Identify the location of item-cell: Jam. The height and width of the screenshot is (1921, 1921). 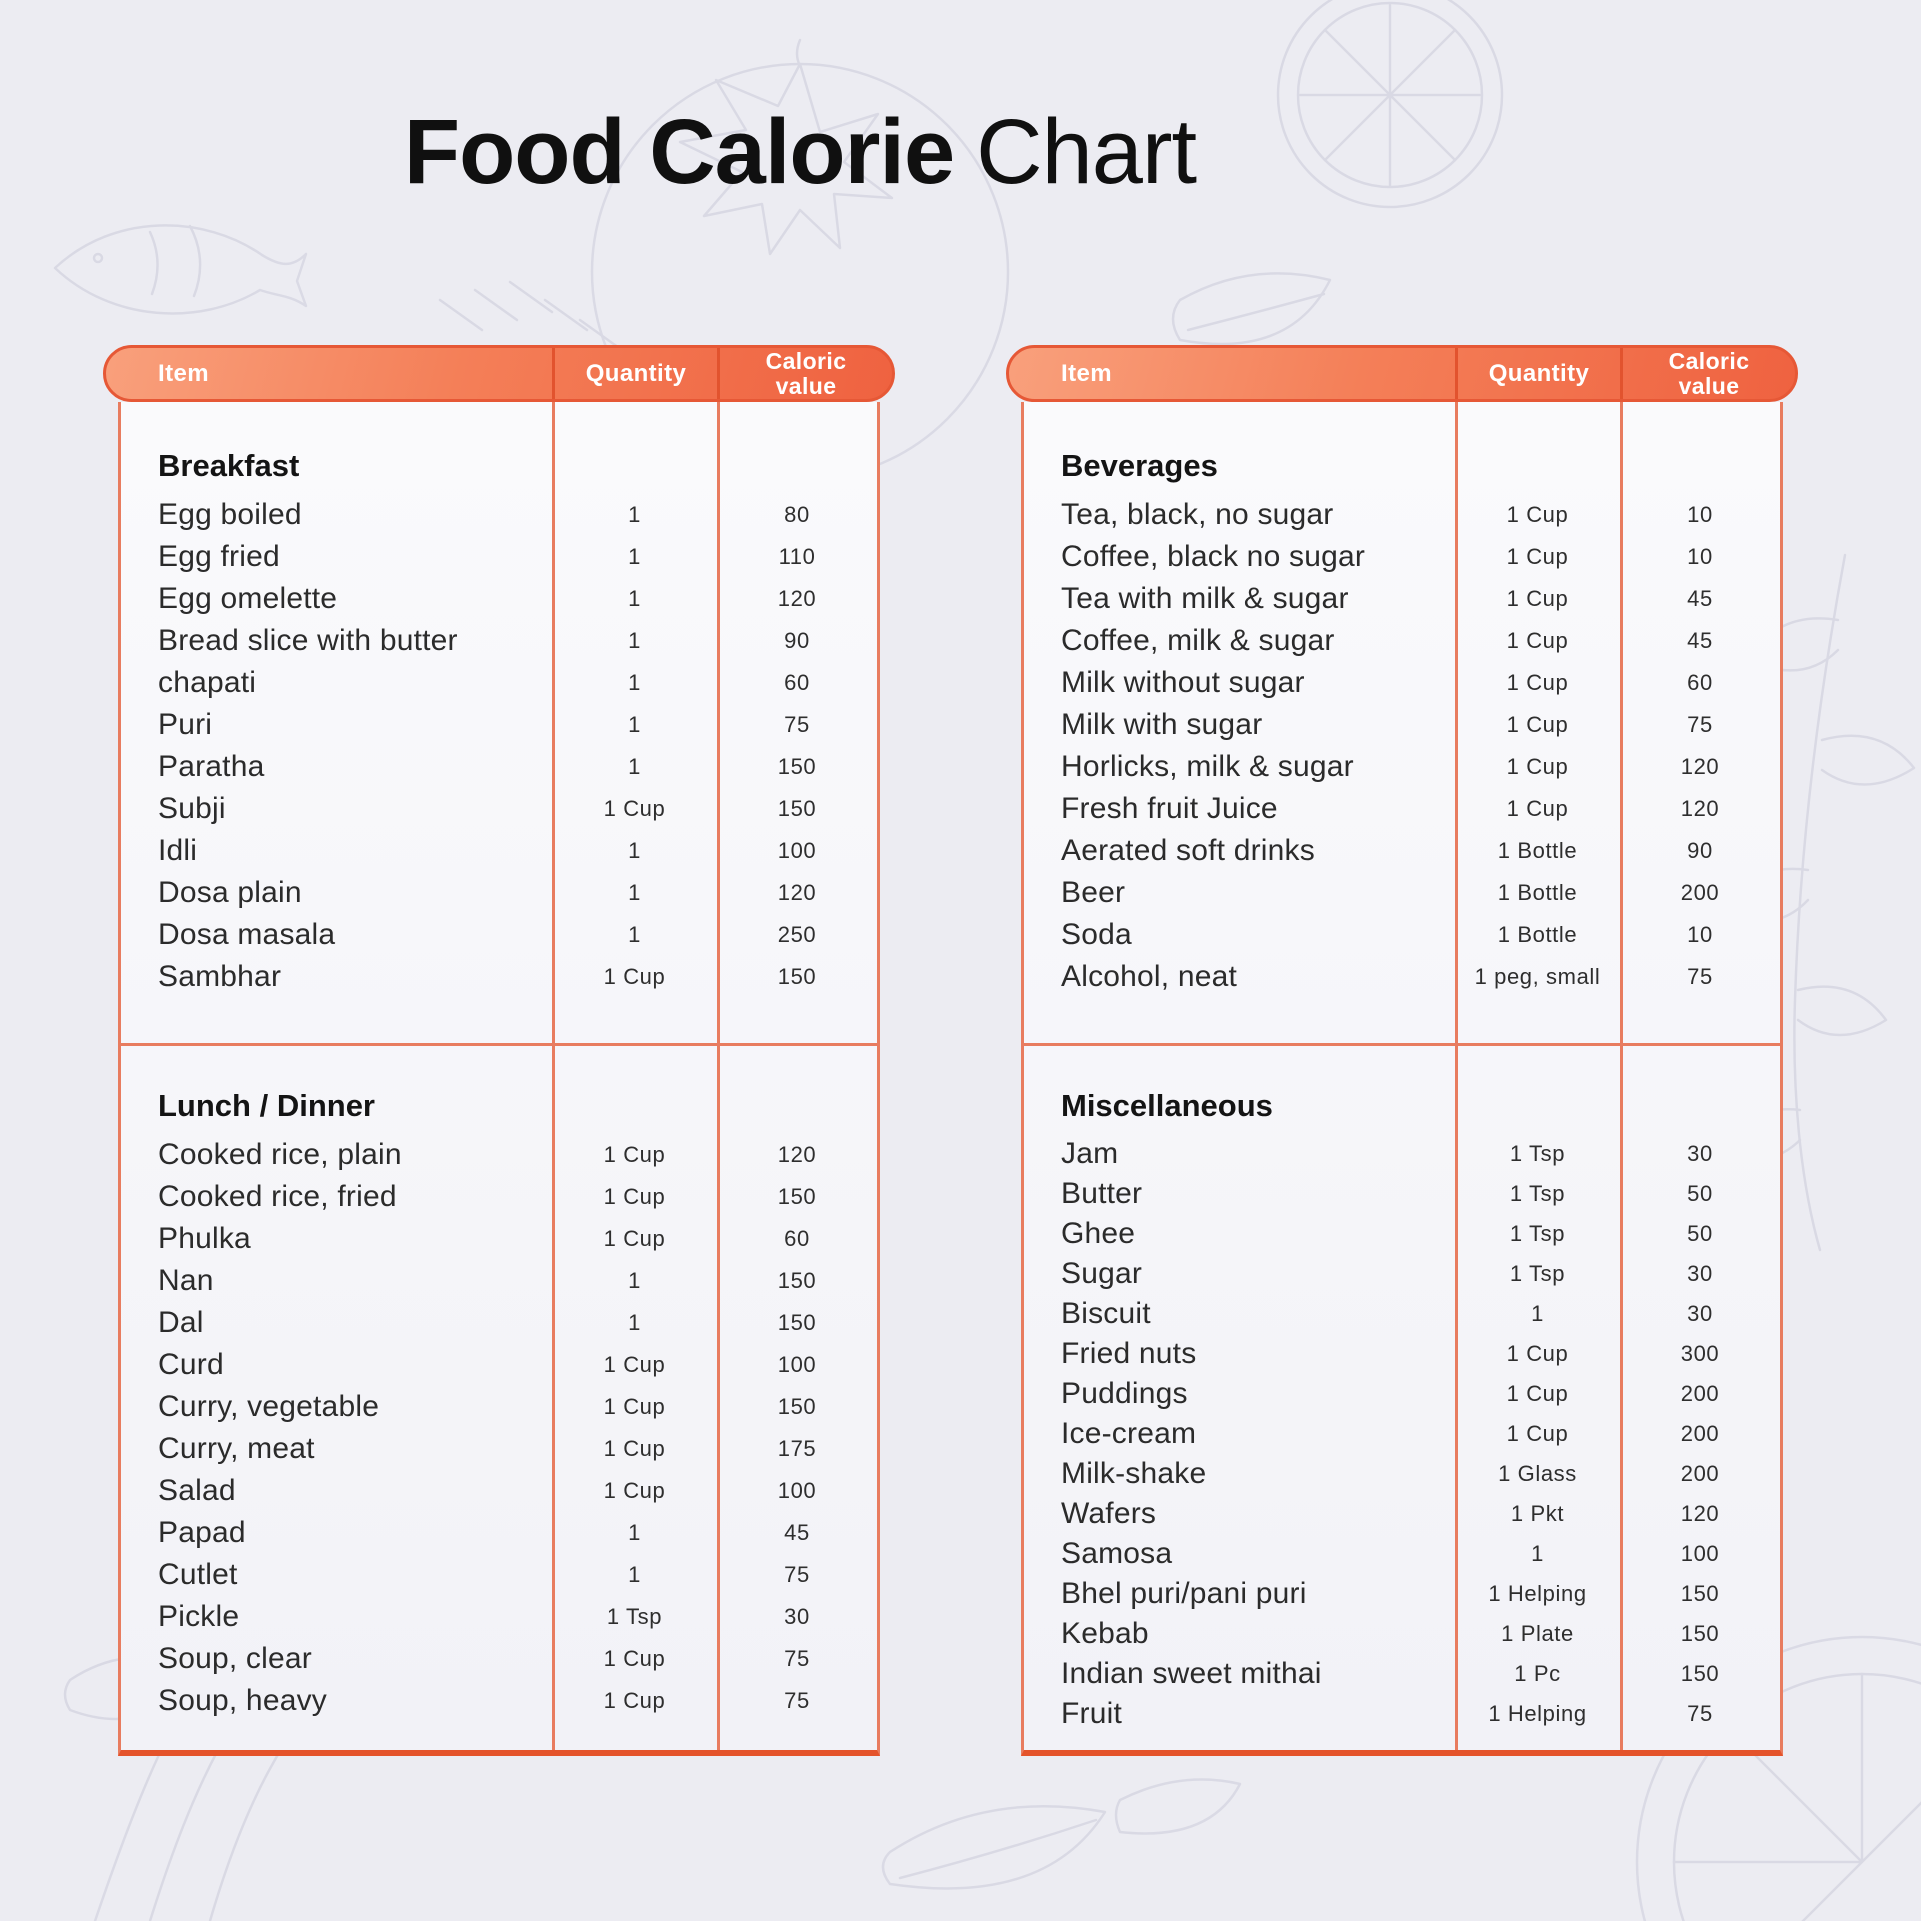
(1090, 1153).